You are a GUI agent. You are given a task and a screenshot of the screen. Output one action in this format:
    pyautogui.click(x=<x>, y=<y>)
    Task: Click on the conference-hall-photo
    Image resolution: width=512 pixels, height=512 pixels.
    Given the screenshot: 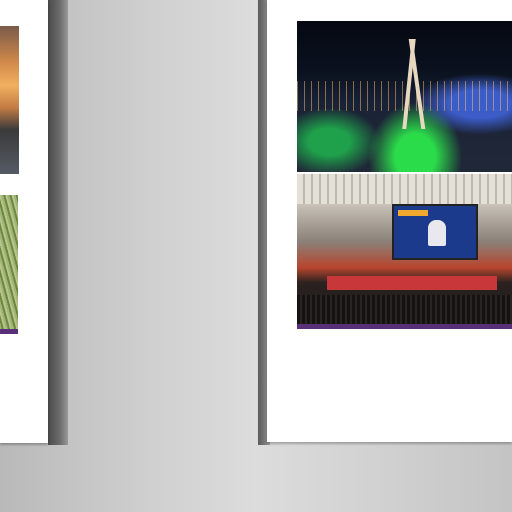 What is the action you would take?
    pyautogui.click(x=404, y=249)
    